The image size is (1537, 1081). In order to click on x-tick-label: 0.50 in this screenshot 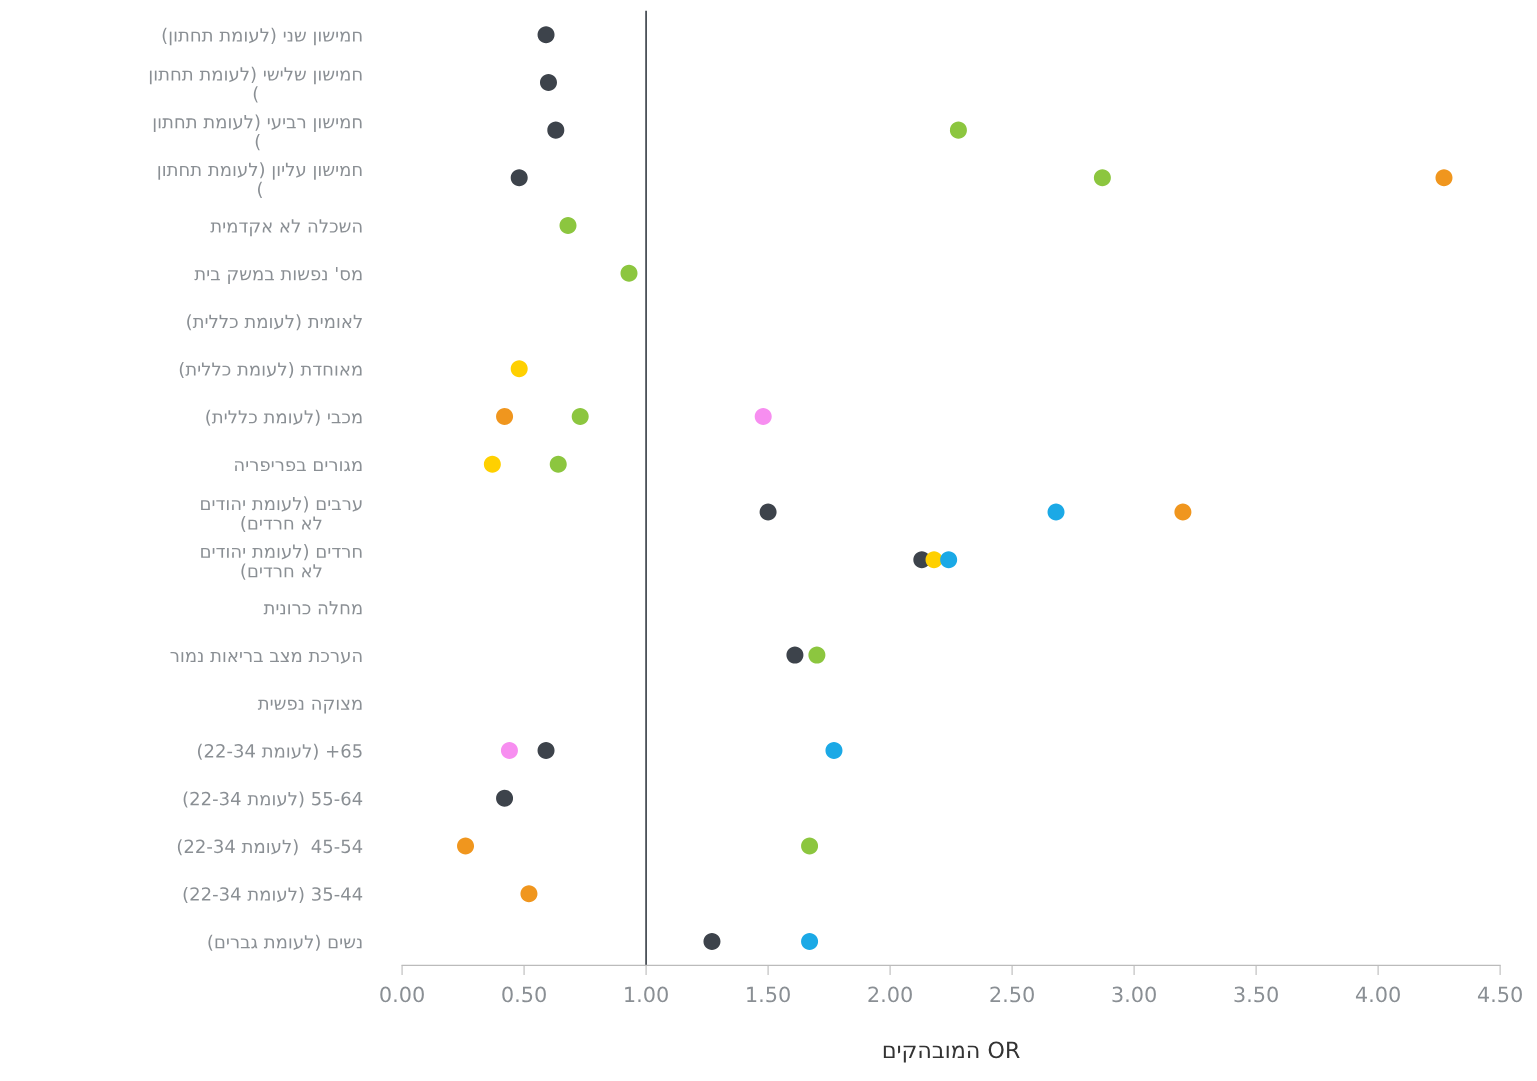, I will do `click(524, 994)`.